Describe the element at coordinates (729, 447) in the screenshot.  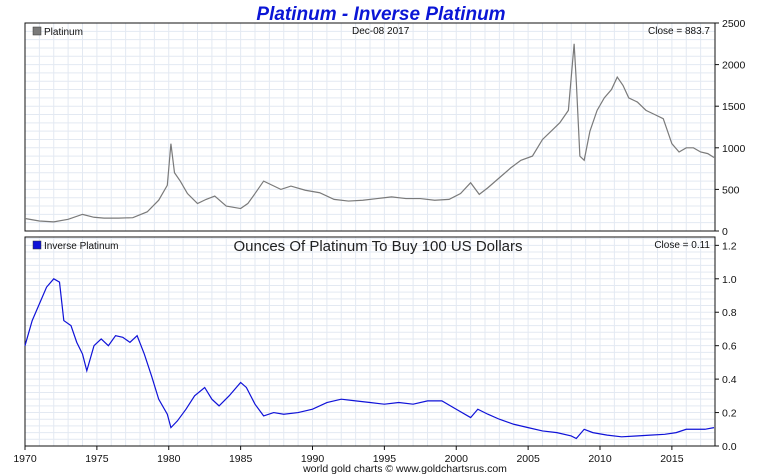
I see `inverse-platinum-y-tick-label: 0.0` at that location.